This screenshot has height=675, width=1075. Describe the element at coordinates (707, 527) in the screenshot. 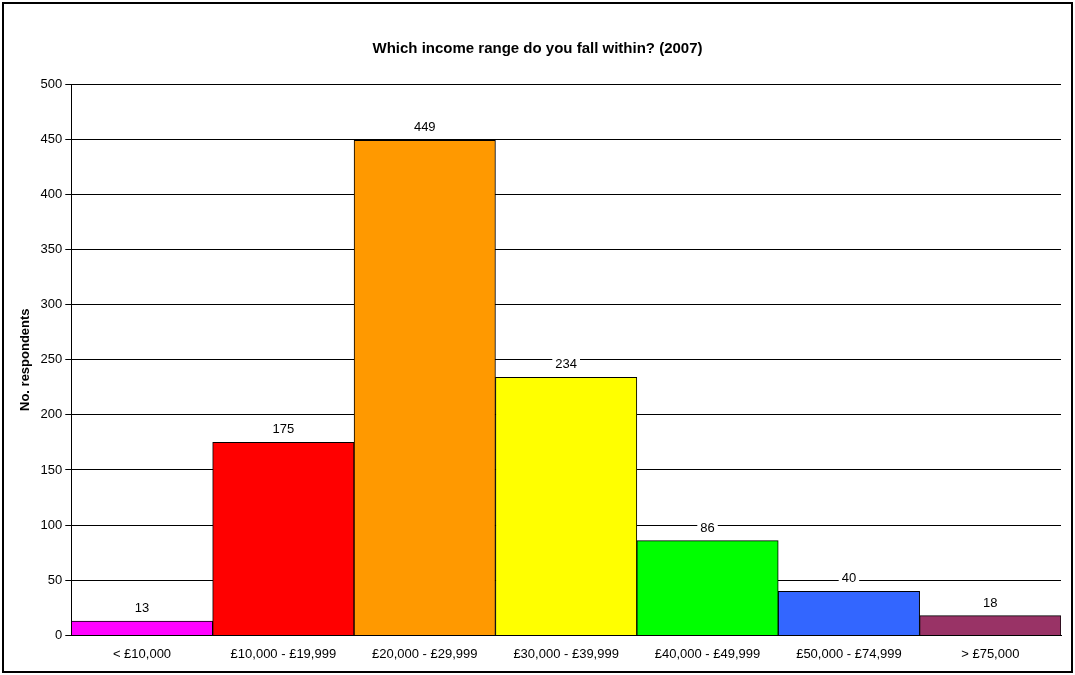

I see `data-label: 86` at that location.